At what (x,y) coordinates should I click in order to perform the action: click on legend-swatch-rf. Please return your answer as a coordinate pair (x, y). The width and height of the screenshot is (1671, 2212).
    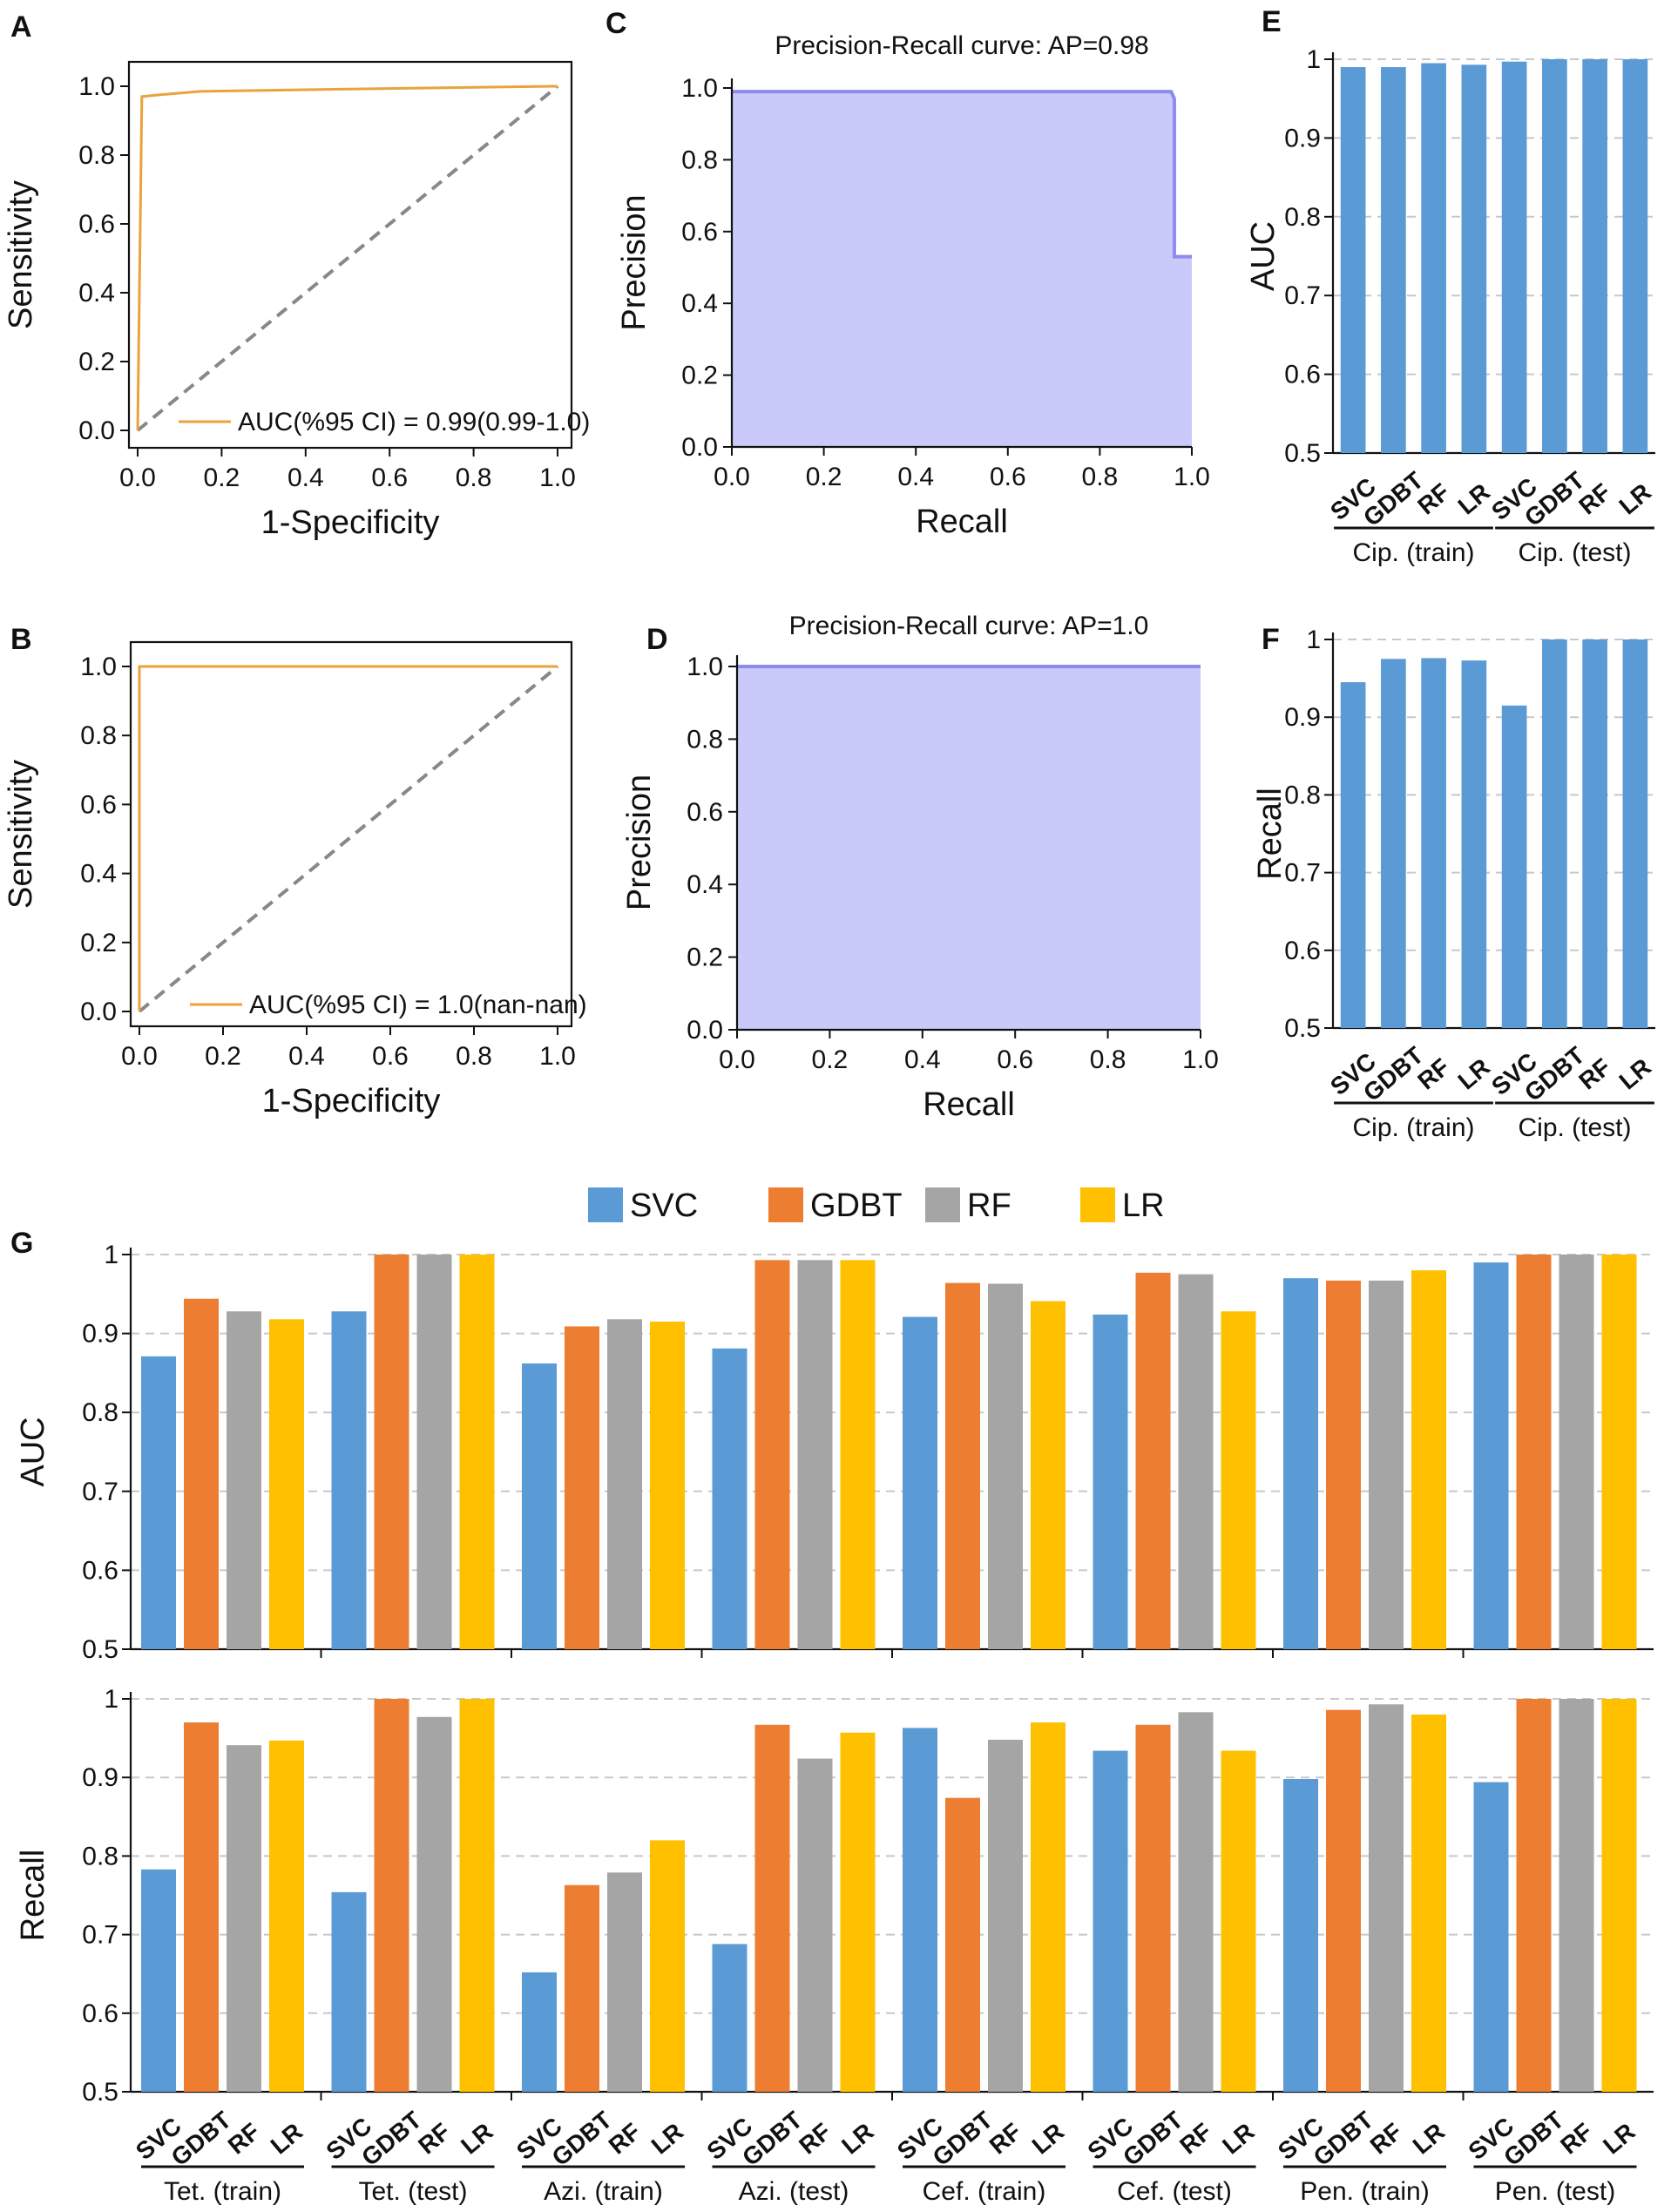
    Looking at the image, I should click on (942, 1204).